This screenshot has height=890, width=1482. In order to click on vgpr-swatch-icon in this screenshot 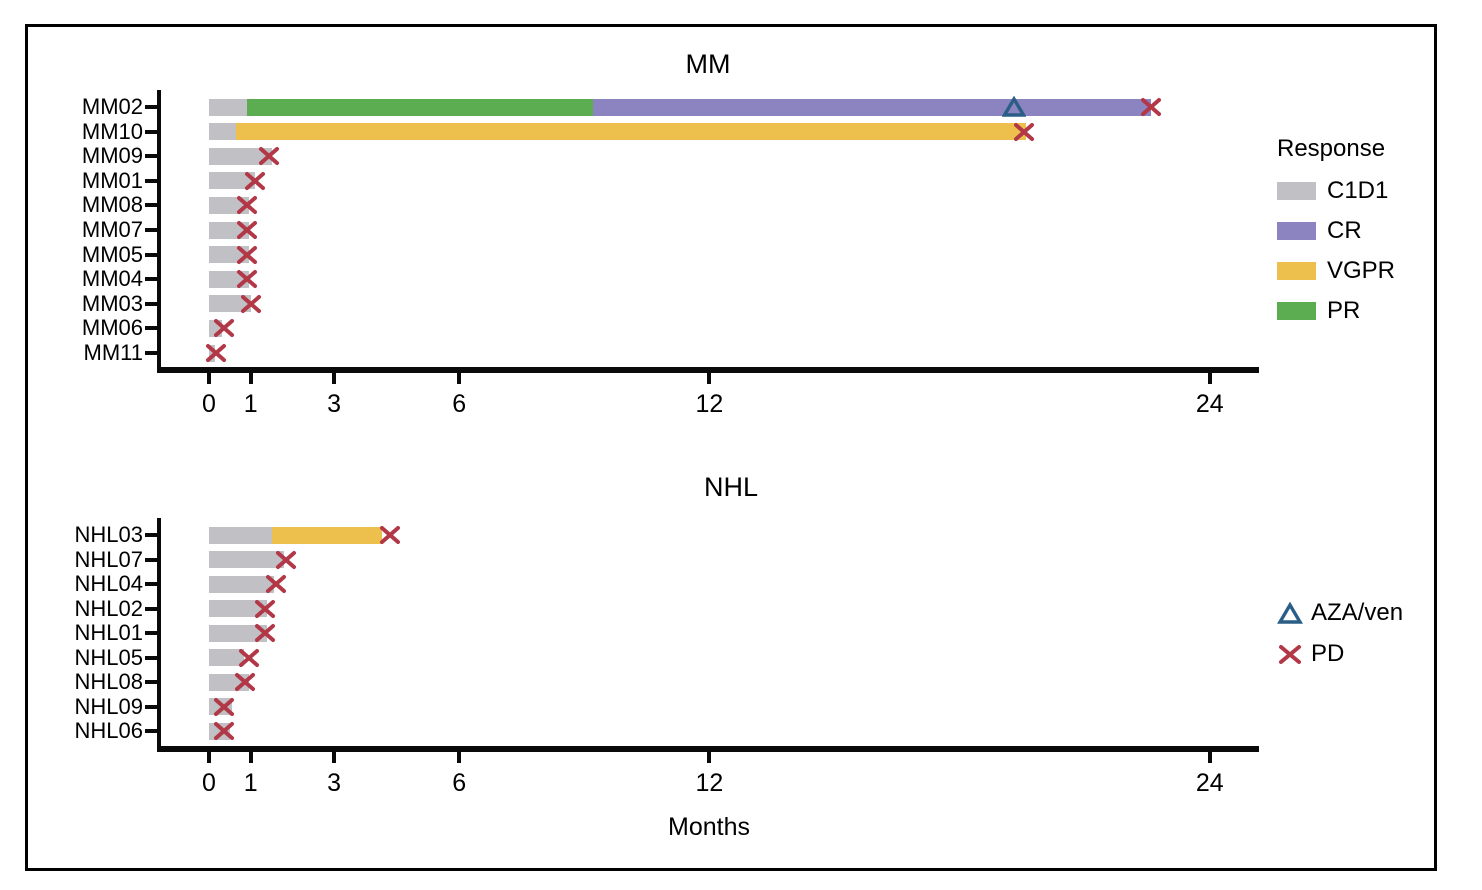, I will do `click(1296, 270)`.